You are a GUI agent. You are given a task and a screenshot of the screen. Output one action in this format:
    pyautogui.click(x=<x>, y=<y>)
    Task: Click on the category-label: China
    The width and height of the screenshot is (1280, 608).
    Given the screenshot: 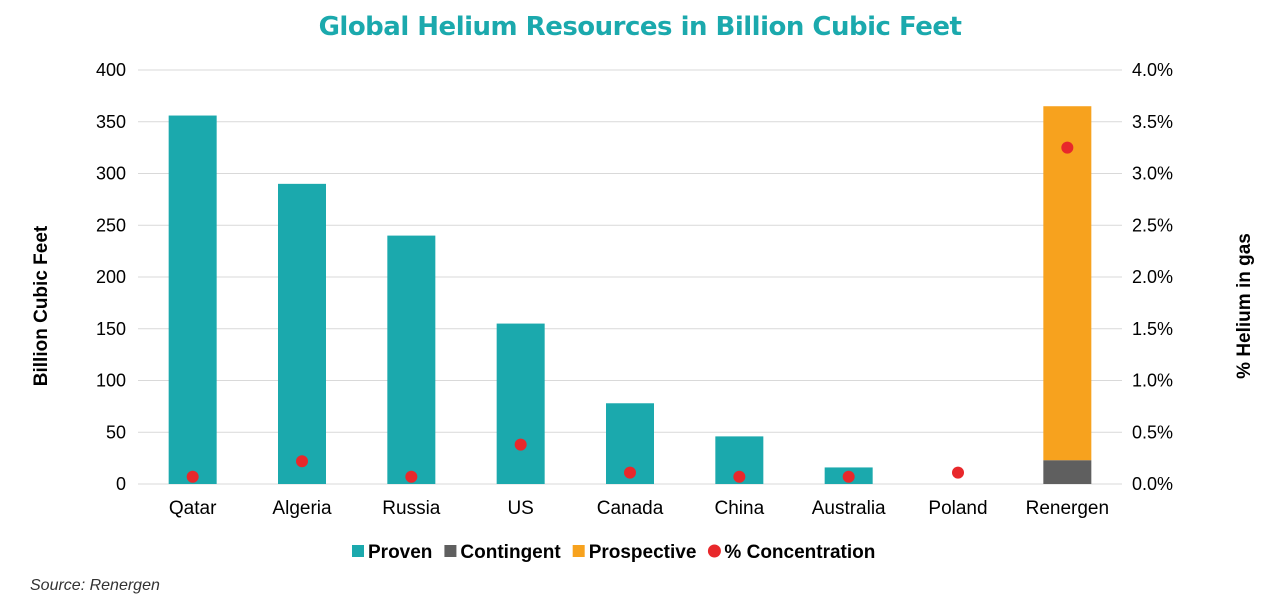 What is the action you would take?
    pyautogui.click(x=740, y=508)
    